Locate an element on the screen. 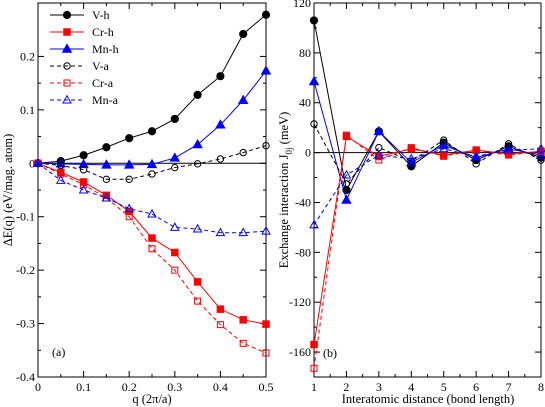 The height and width of the screenshot is (407, 545). series-line-mn-h is located at coordinates (152, 118).